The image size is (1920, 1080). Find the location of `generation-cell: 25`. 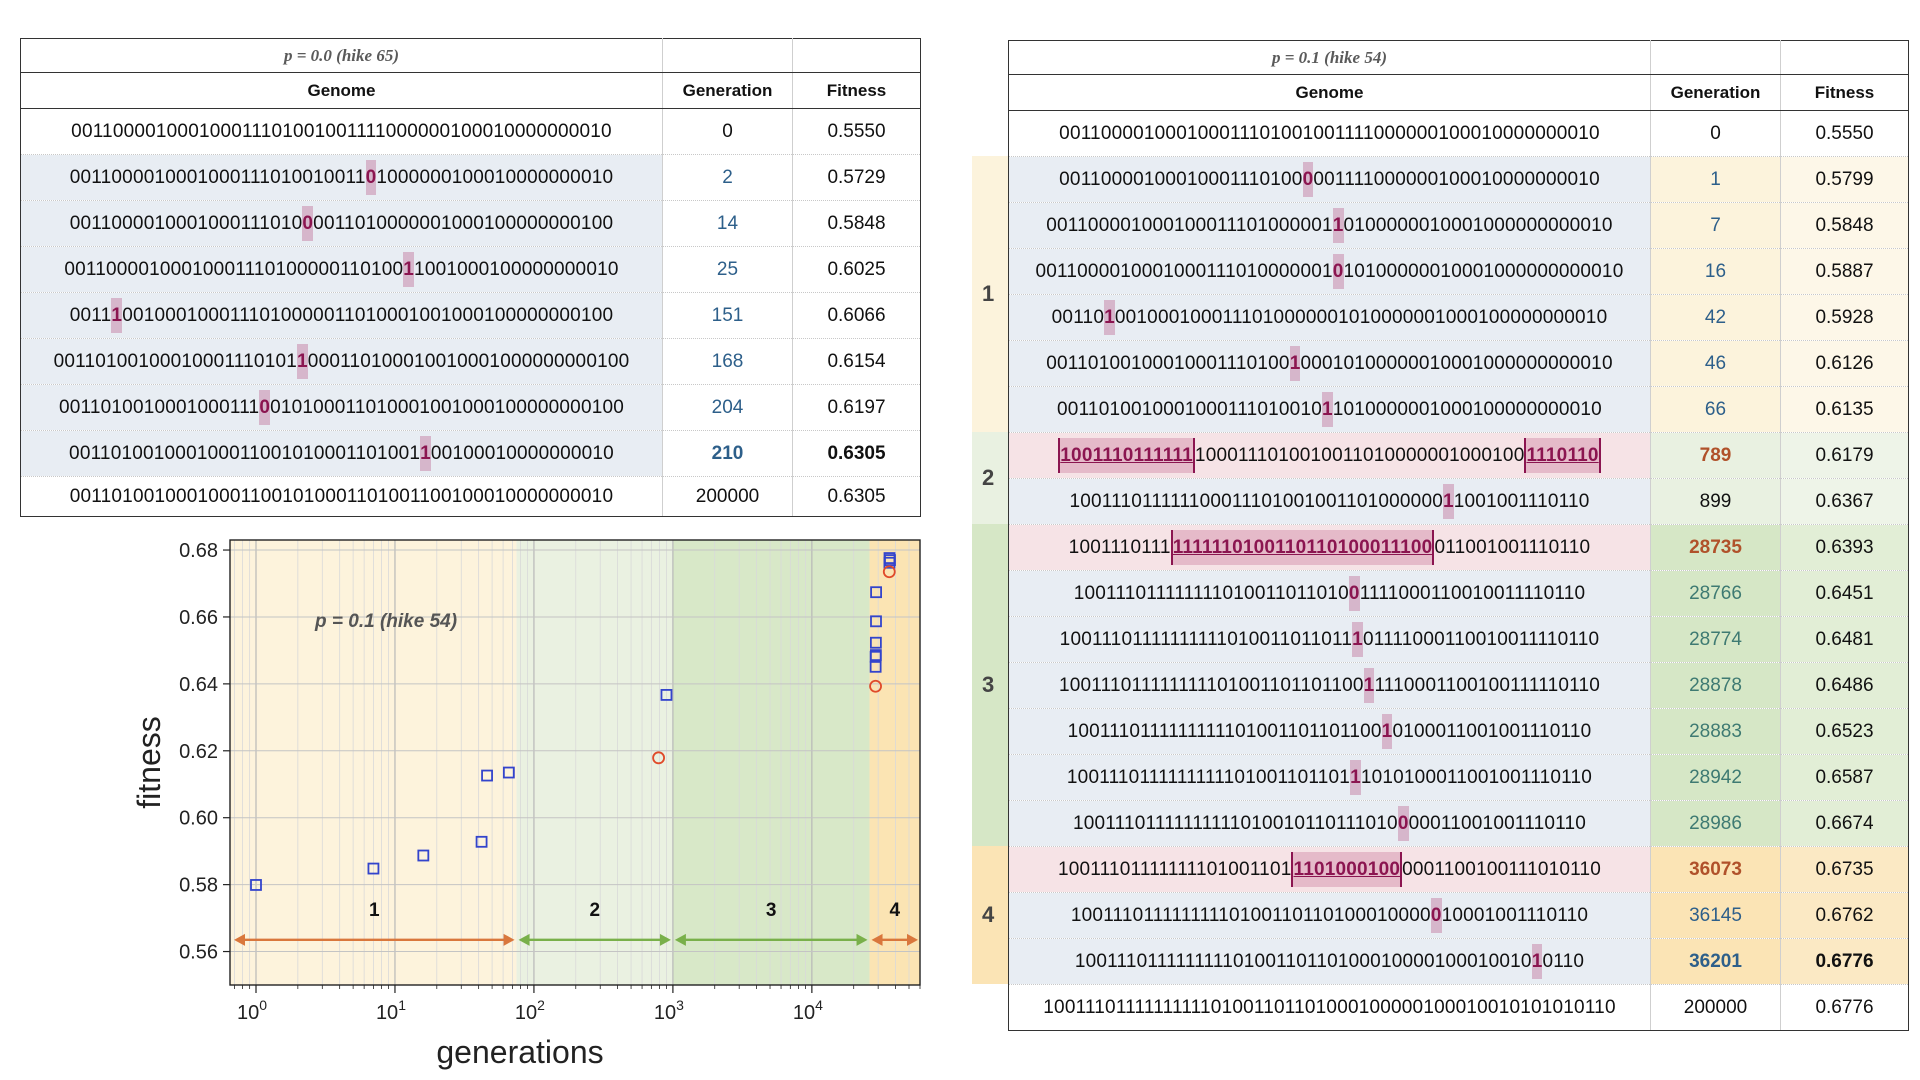

generation-cell: 25 is located at coordinates (727, 269).